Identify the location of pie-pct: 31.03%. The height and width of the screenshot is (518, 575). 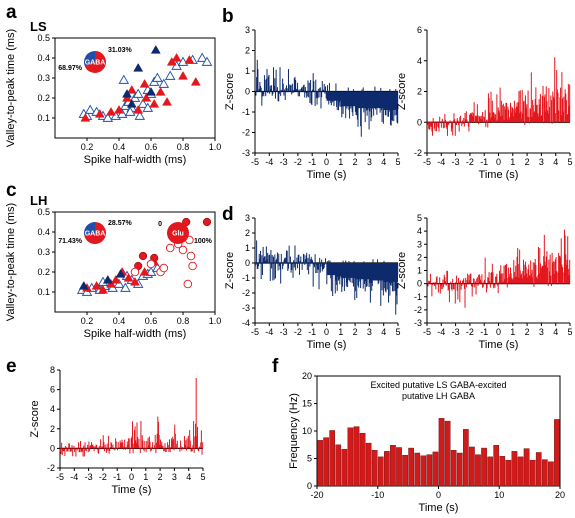
(120, 50).